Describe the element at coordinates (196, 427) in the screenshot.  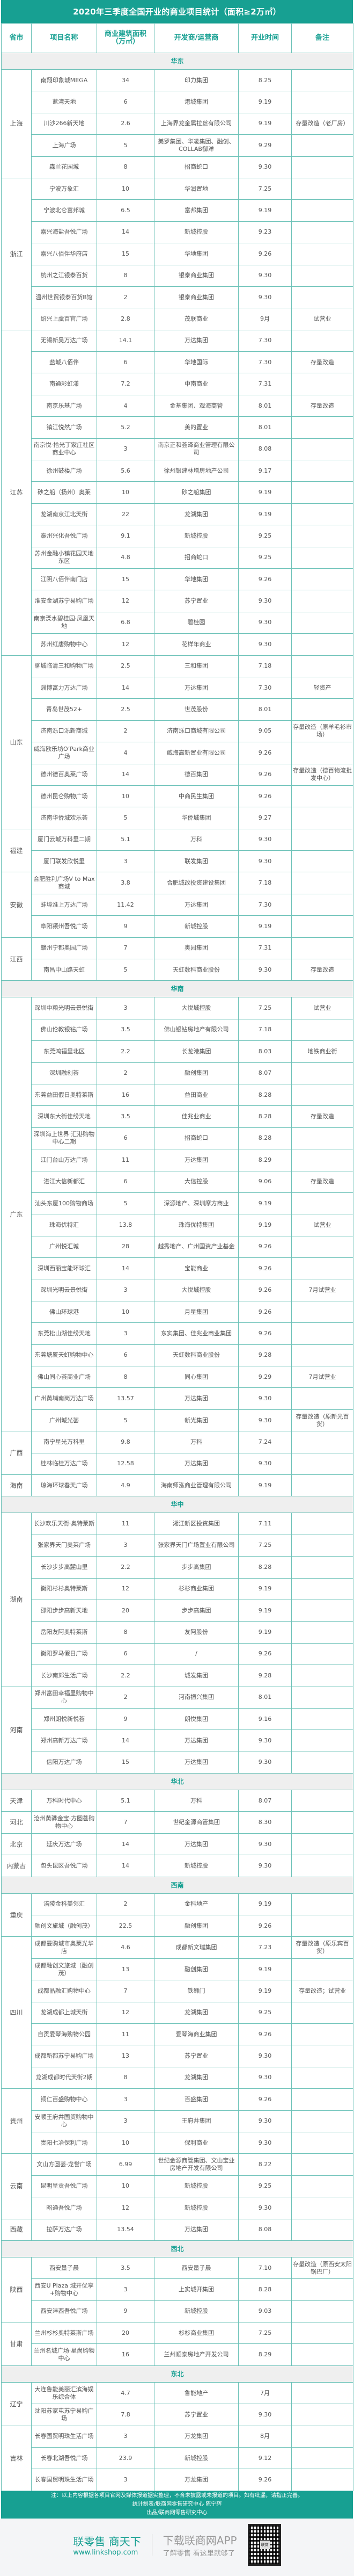
I see `developer-cell: 美的置业` at that location.